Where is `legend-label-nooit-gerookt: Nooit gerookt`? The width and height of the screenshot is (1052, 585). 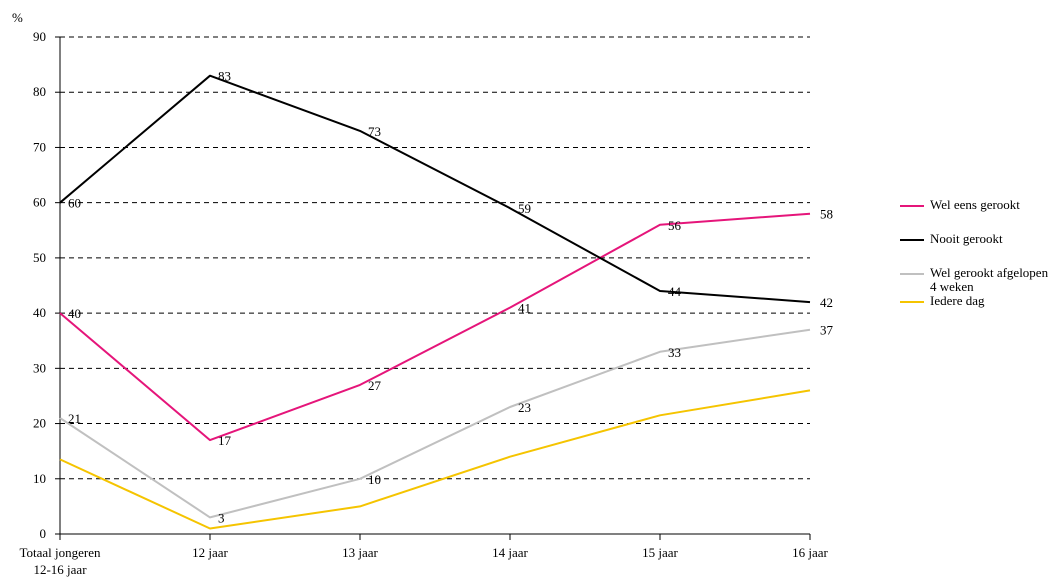
legend-label-nooit-gerookt: Nooit gerookt is located at coordinates (966, 238).